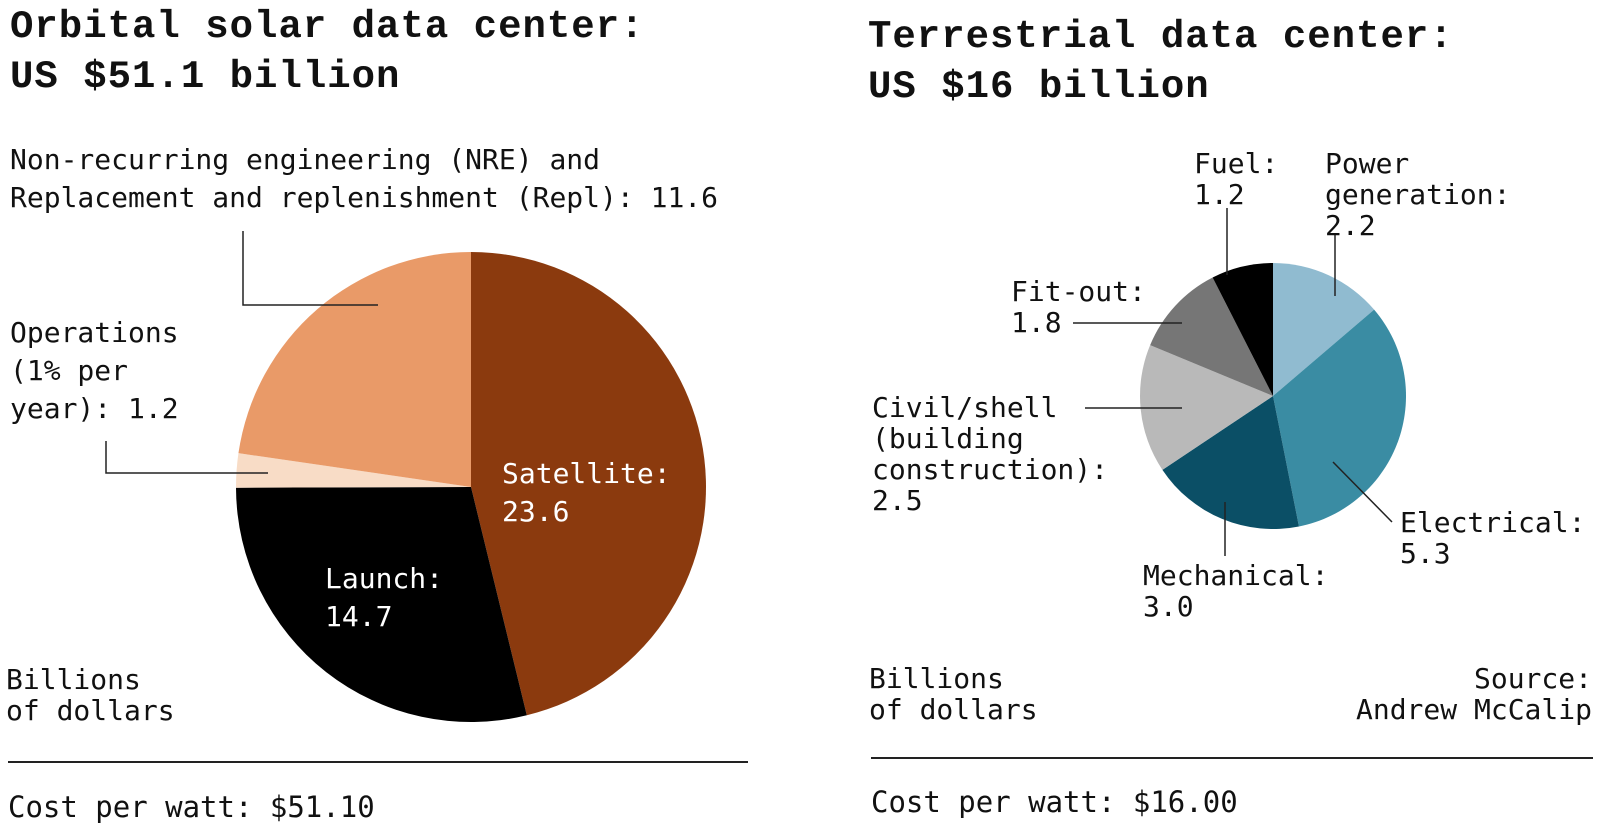 The image size is (1600, 833). I want to click on label-fitout-line1: Fit-out:, so click(1078, 291).